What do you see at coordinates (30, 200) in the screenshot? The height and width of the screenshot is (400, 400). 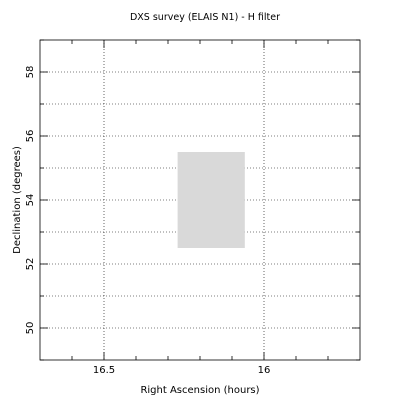 I see `y-tick-label: 54` at bounding box center [30, 200].